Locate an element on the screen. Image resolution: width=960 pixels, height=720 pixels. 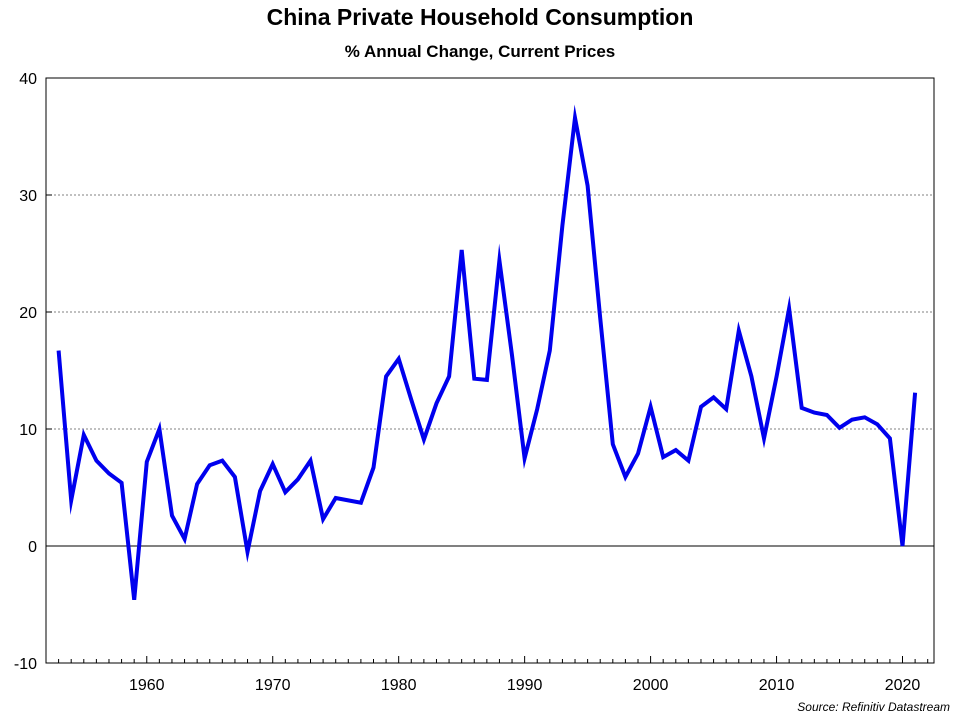
chart-subtitle: % Annual Change, Current Prices is located at coordinates (480, 51).